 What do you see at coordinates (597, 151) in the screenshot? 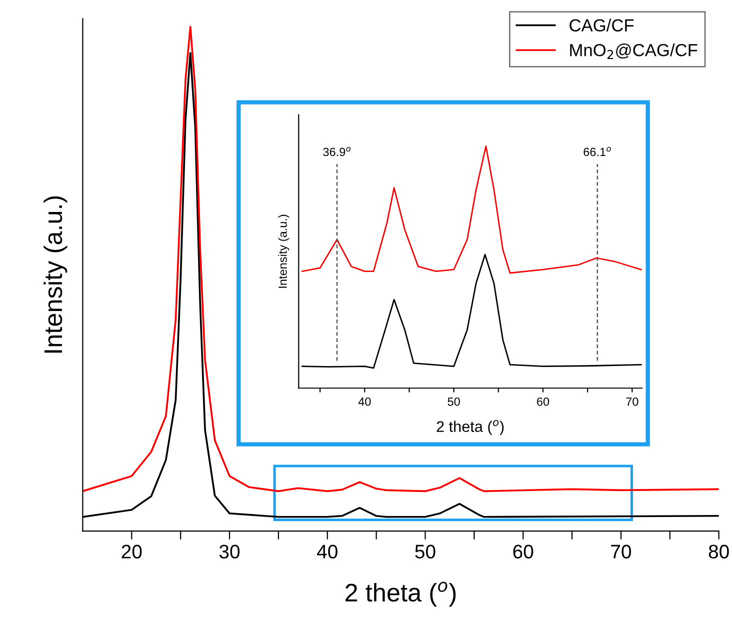
I see `ref-line-label: 66.1$^{o}$` at bounding box center [597, 151].